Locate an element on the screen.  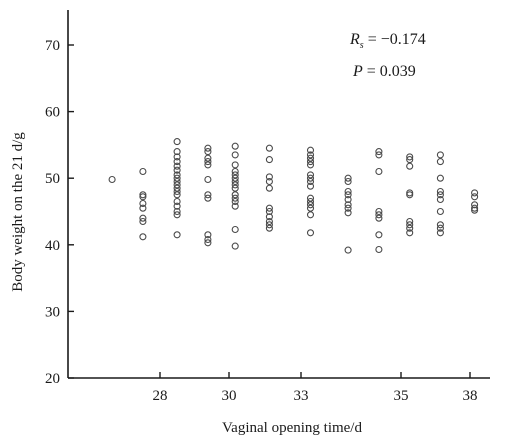
x-axis-title: Vaginal opening time/d is located at coordinates (292, 428).